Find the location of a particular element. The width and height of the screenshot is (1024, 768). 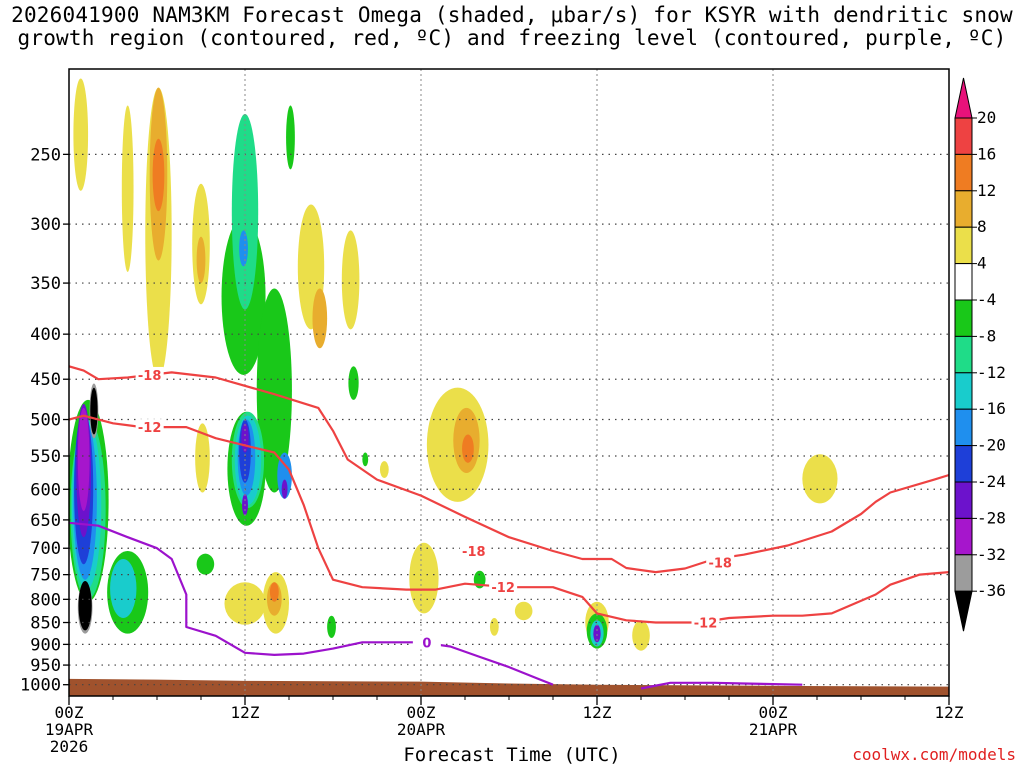

y-tick-label-900: 900 is located at coordinates (45, 645).